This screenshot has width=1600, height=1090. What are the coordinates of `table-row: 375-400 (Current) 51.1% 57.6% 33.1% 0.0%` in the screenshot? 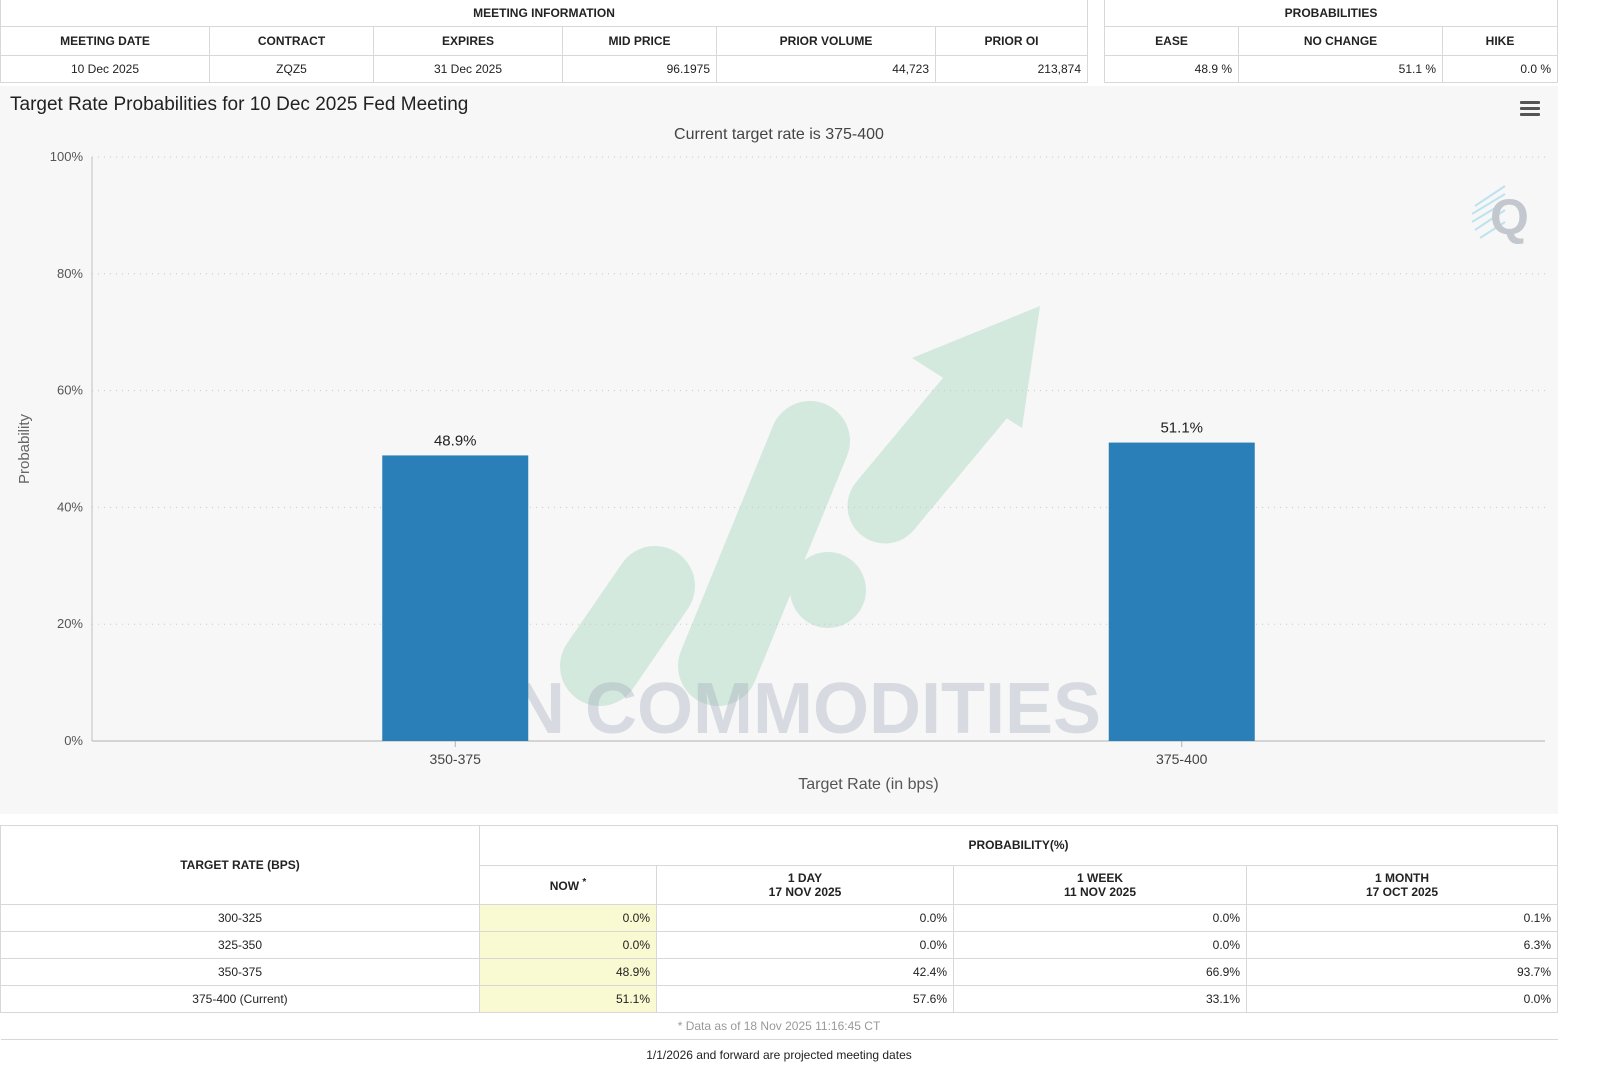 It's located at (779, 999).